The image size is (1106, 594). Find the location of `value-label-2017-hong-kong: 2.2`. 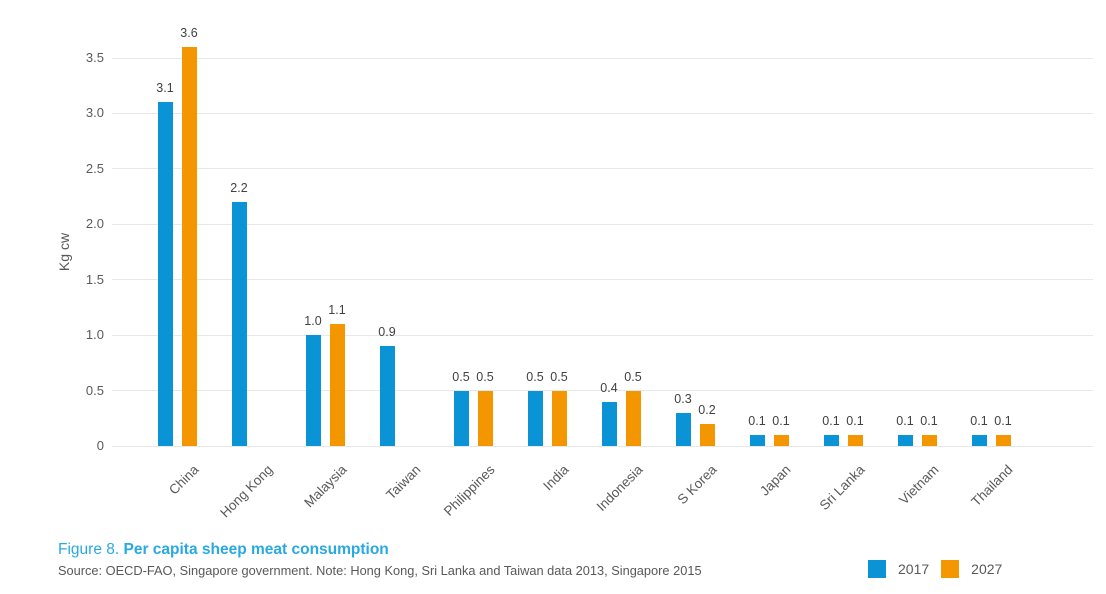

value-label-2017-hong-kong: 2.2 is located at coordinates (239, 188).